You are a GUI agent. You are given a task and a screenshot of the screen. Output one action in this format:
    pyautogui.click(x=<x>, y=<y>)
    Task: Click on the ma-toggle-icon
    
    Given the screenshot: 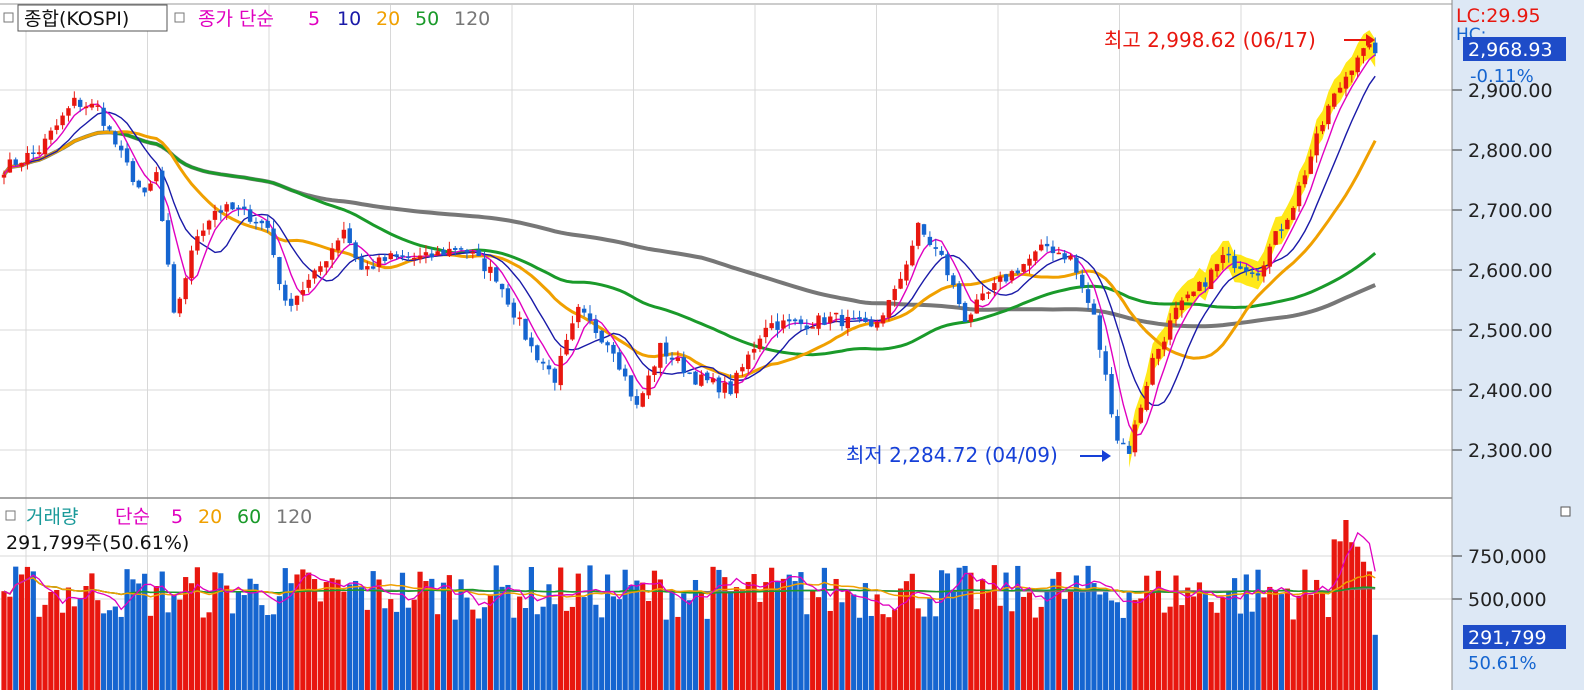 What is the action you would take?
    pyautogui.click(x=179, y=17)
    